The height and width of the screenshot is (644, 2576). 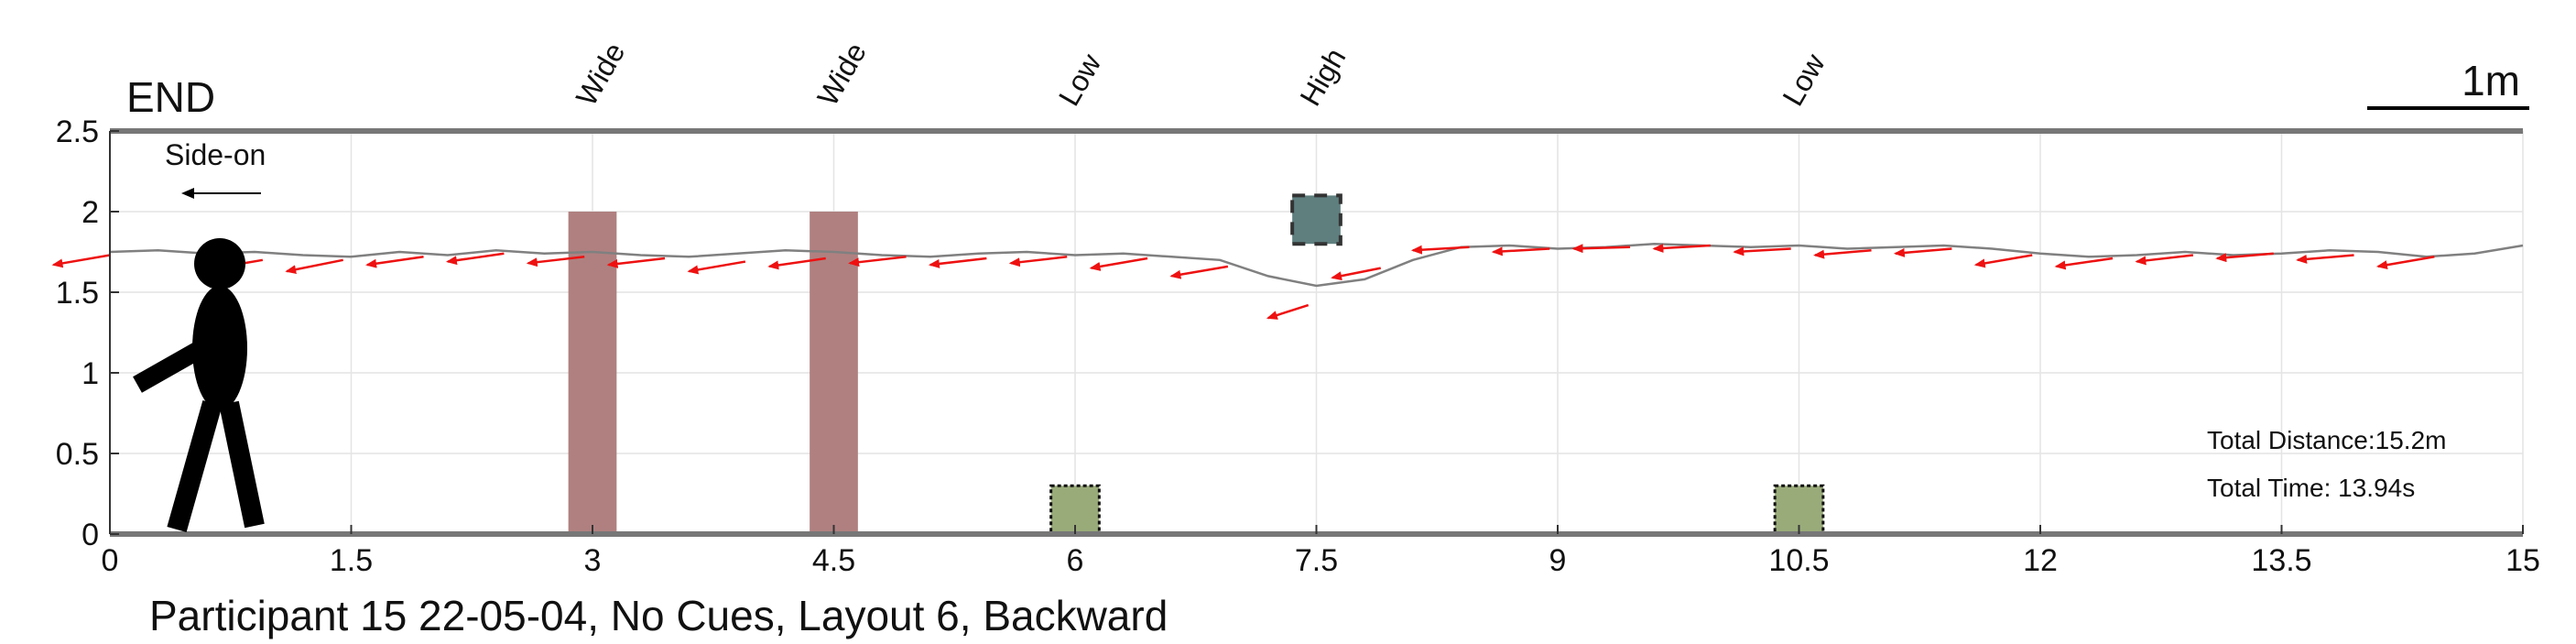 I want to click on obstacle-label-1: Wide, so click(x=841, y=74).